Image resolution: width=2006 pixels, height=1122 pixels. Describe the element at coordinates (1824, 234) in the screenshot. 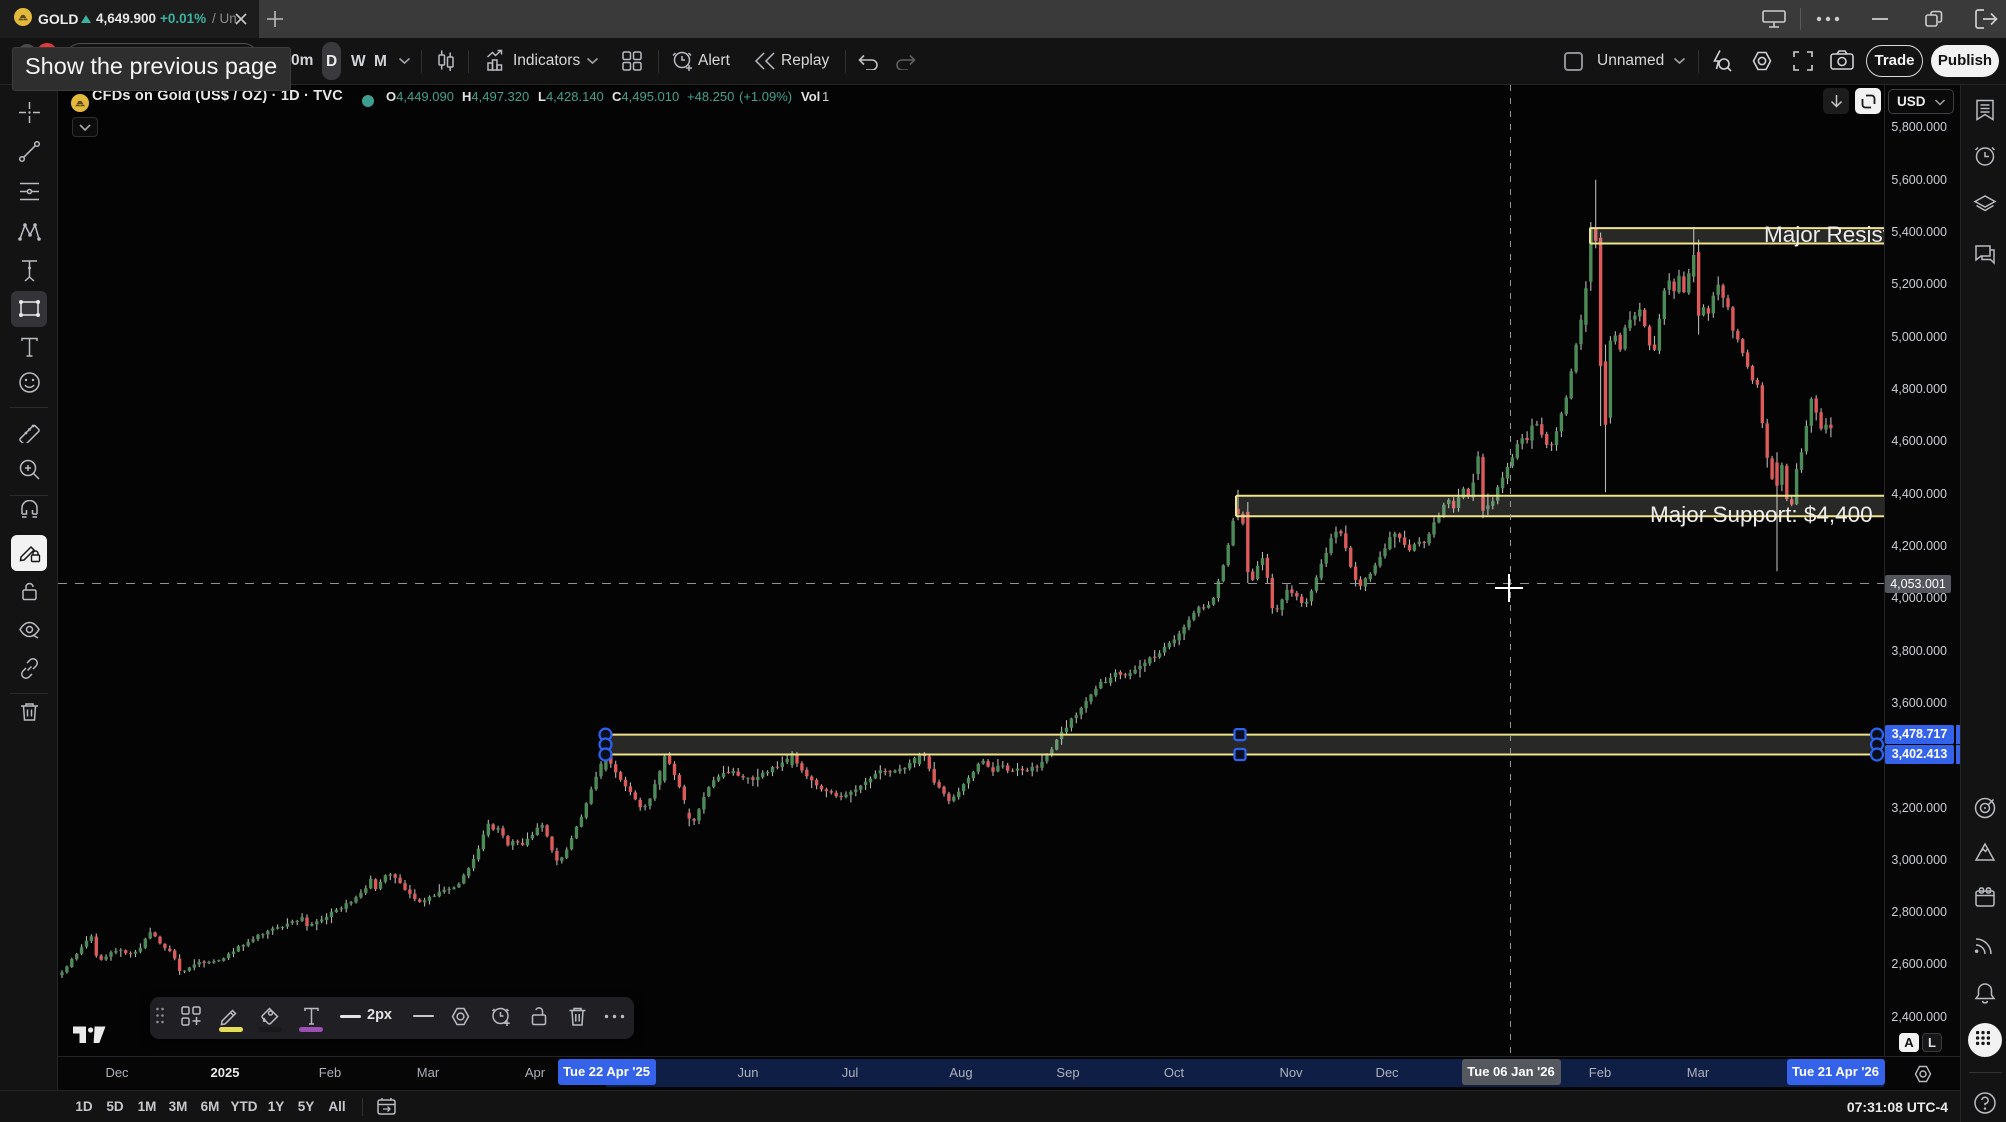

I see `svg-text: Major Resistance: $5,400` at that location.